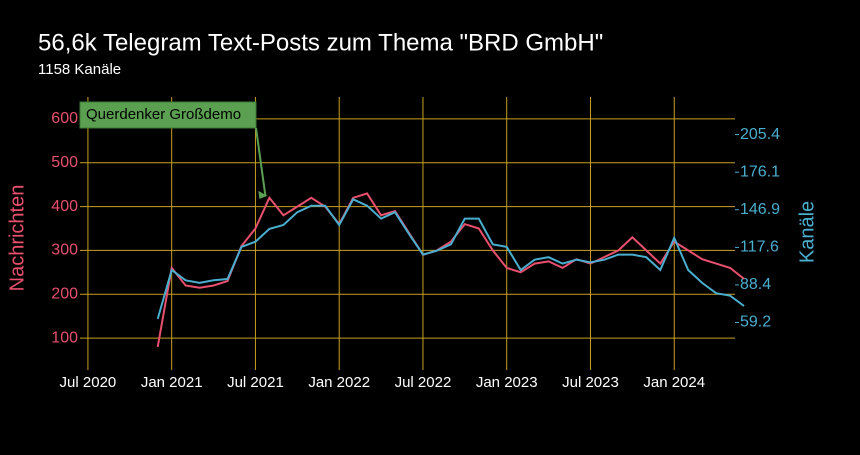  What do you see at coordinates (755, 284) in the screenshot?
I see `y2-tick-label: 88.4` at bounding box center [755, 284].